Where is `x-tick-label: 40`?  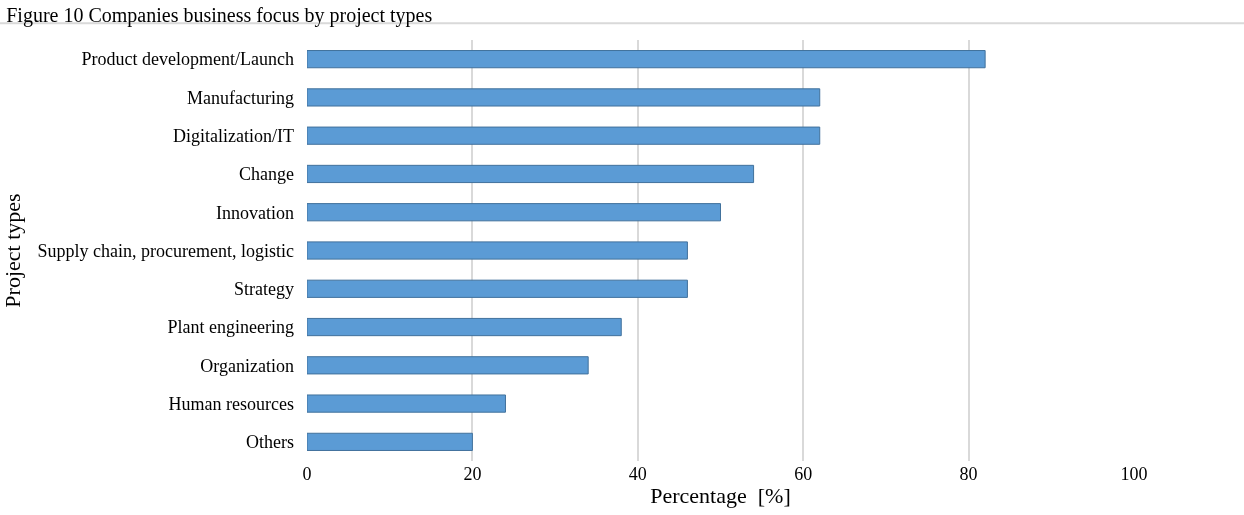
x-tick-label: 40 is located at coordinates (637, 474).